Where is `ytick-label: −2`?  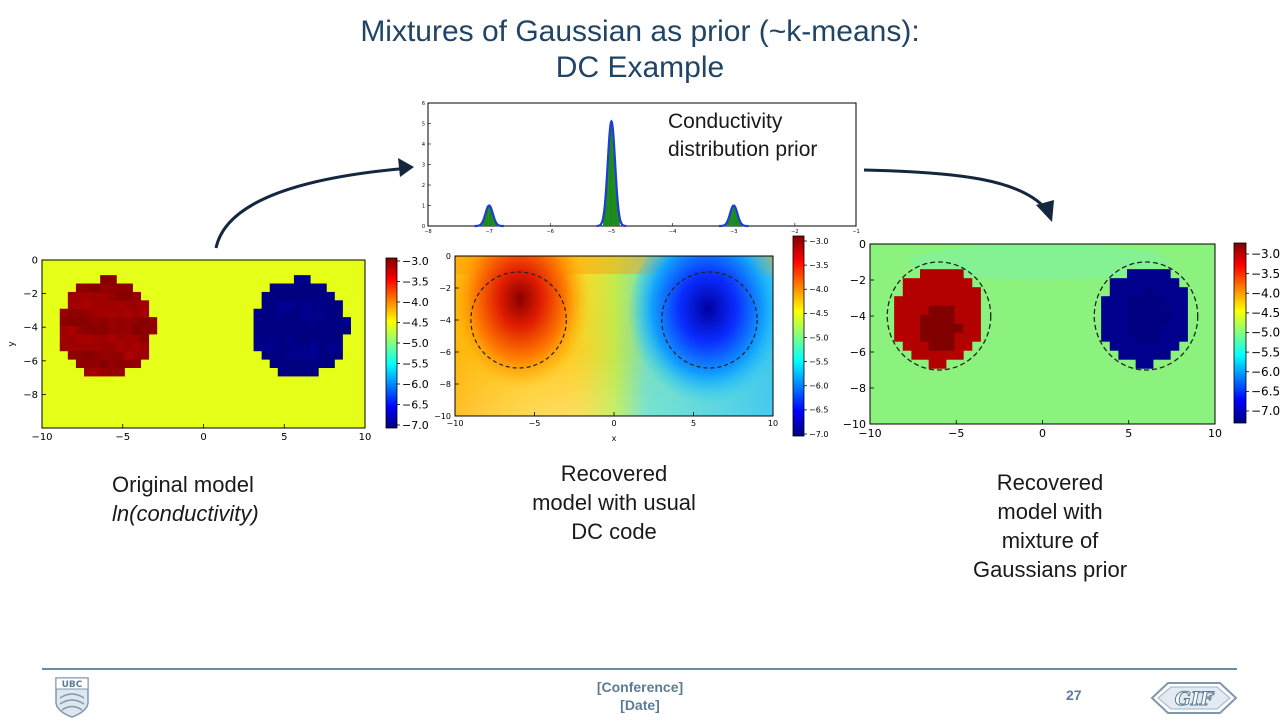 ytick-label: −2 is located at coordinates (858, 280).